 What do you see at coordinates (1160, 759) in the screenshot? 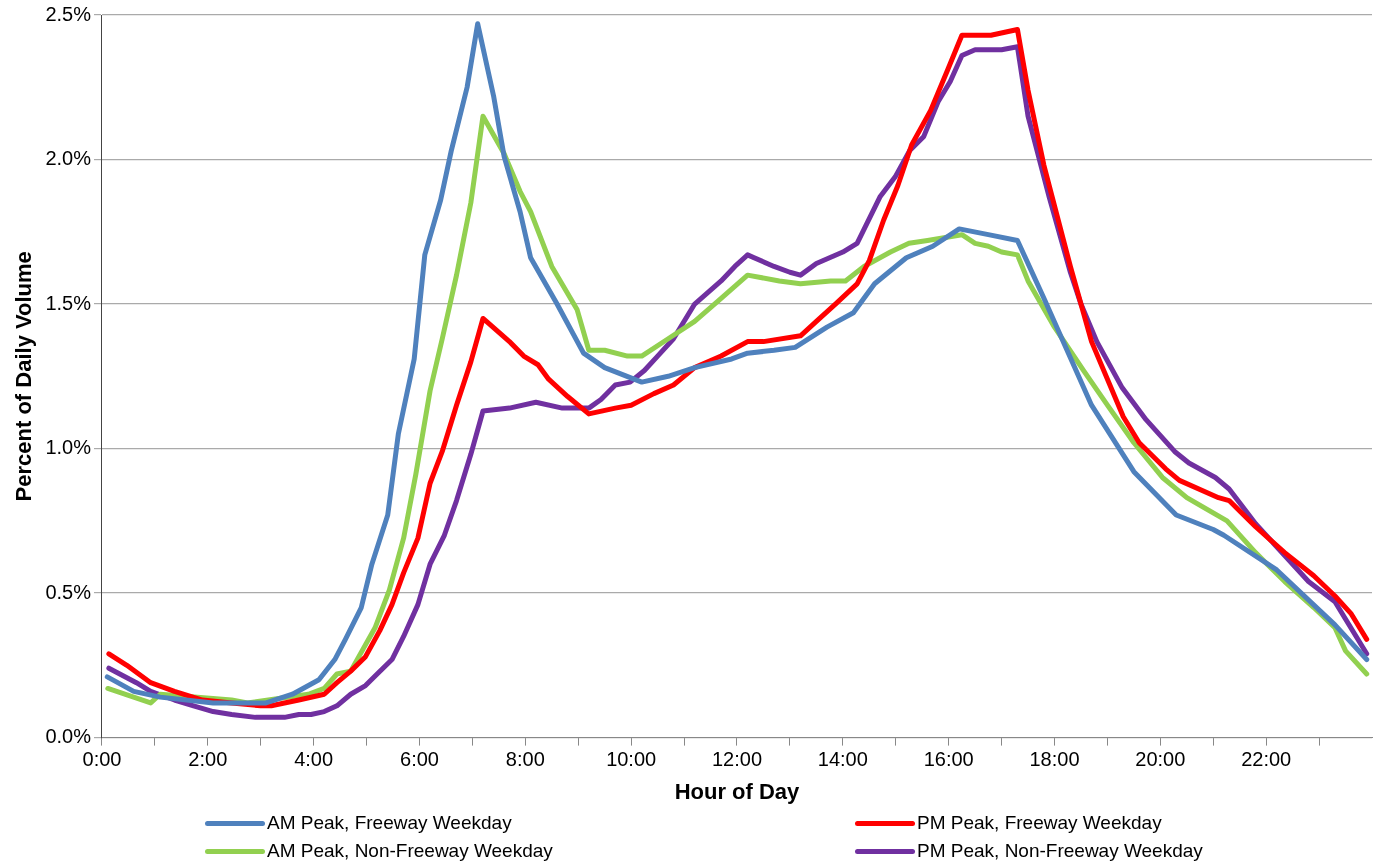
I see `x-tick-label: 20:00` at bounding box center [1160, 759].